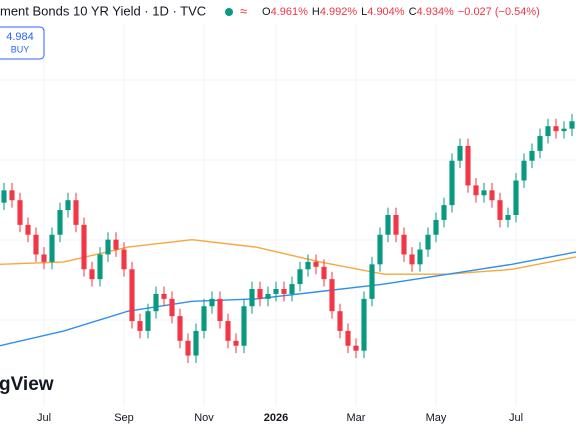  Describe the element at coordinates (290, 12) in the screenshot. I see `ohlc-value: 4.961%` at that location.